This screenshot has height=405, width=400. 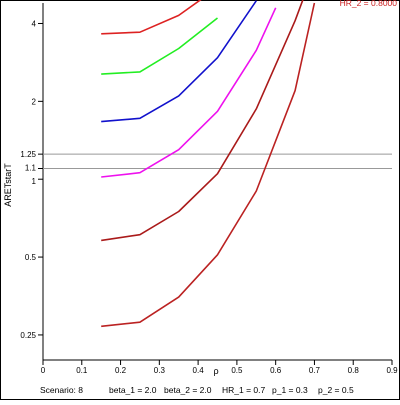 I want to click on footer-hr-1: HR_1 = 0.7, so click(x=244, y=390).